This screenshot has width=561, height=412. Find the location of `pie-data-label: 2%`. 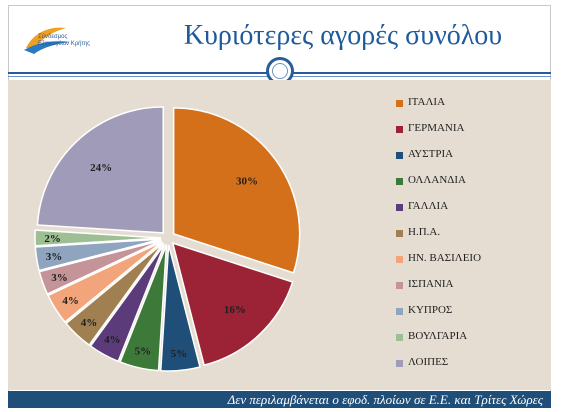

pie-data-label: 2% is located at coordinates (52, 239).